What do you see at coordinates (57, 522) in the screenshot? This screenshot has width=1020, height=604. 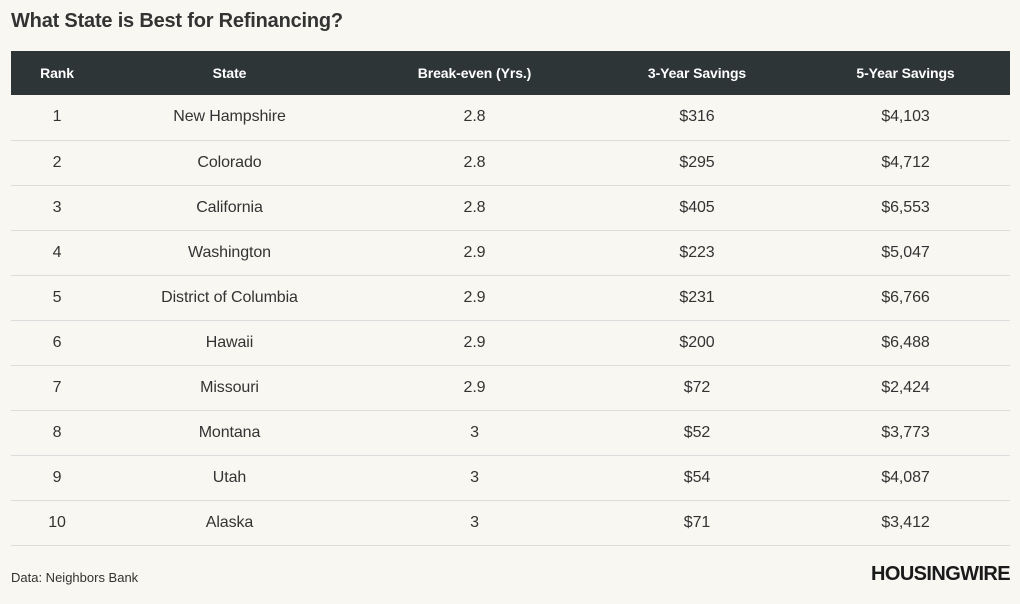 I see `cell-rank: 10` at bounding box center [57, 522].